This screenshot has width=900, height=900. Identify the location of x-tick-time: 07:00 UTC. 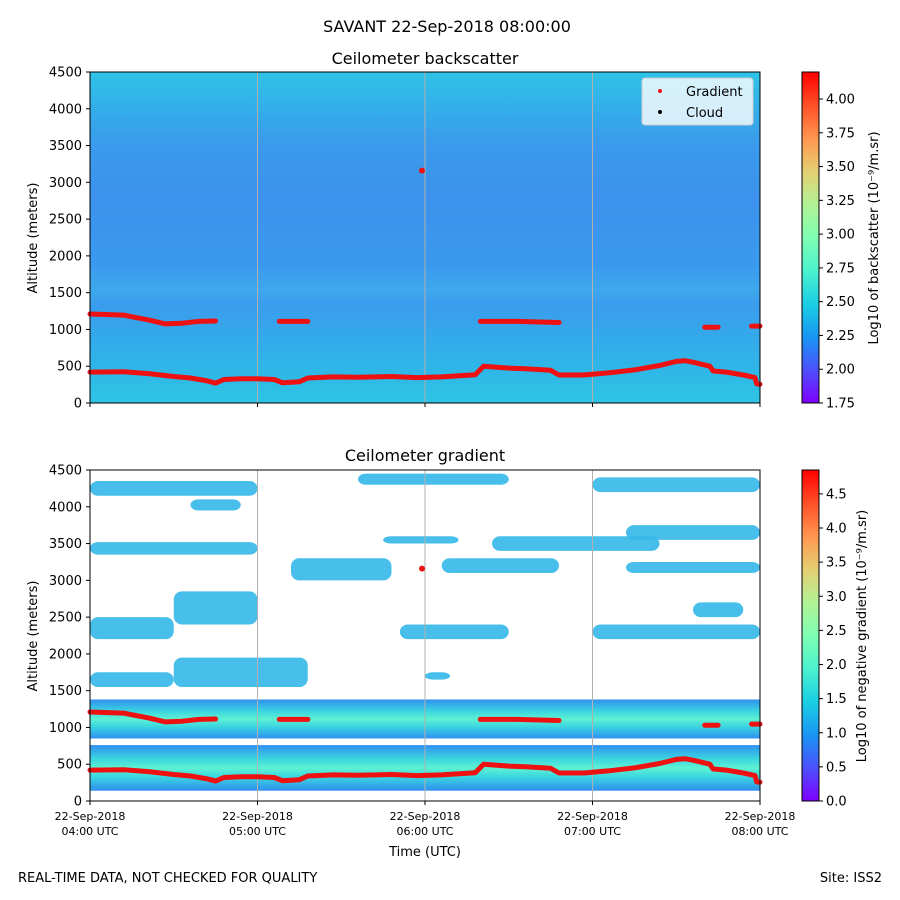
(592, 831).